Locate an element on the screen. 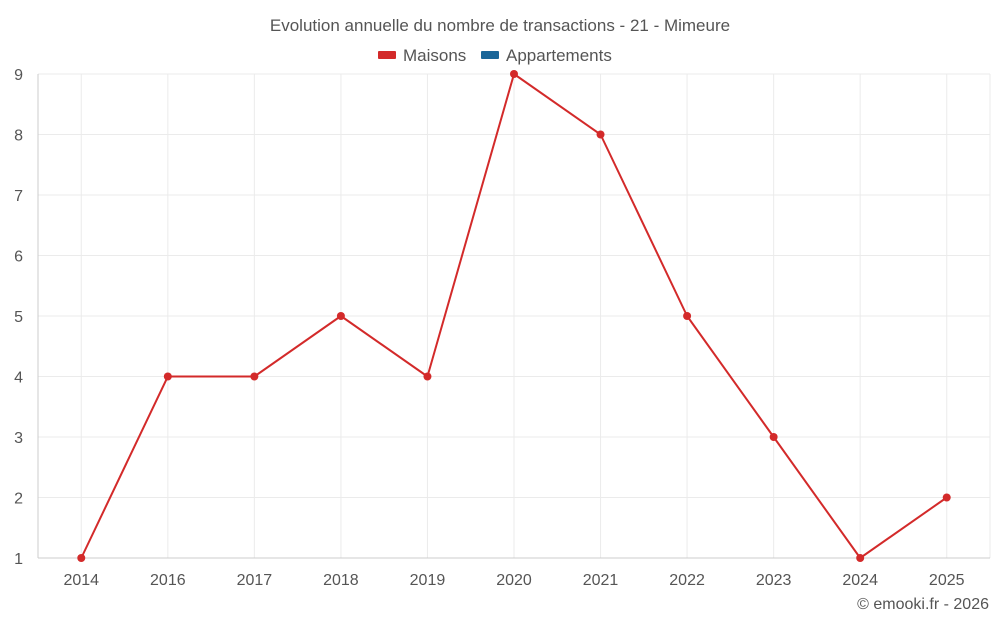 This screenshot has width=1000, height=625. y-tick-label: 8 is located at coordinates (18, 136).